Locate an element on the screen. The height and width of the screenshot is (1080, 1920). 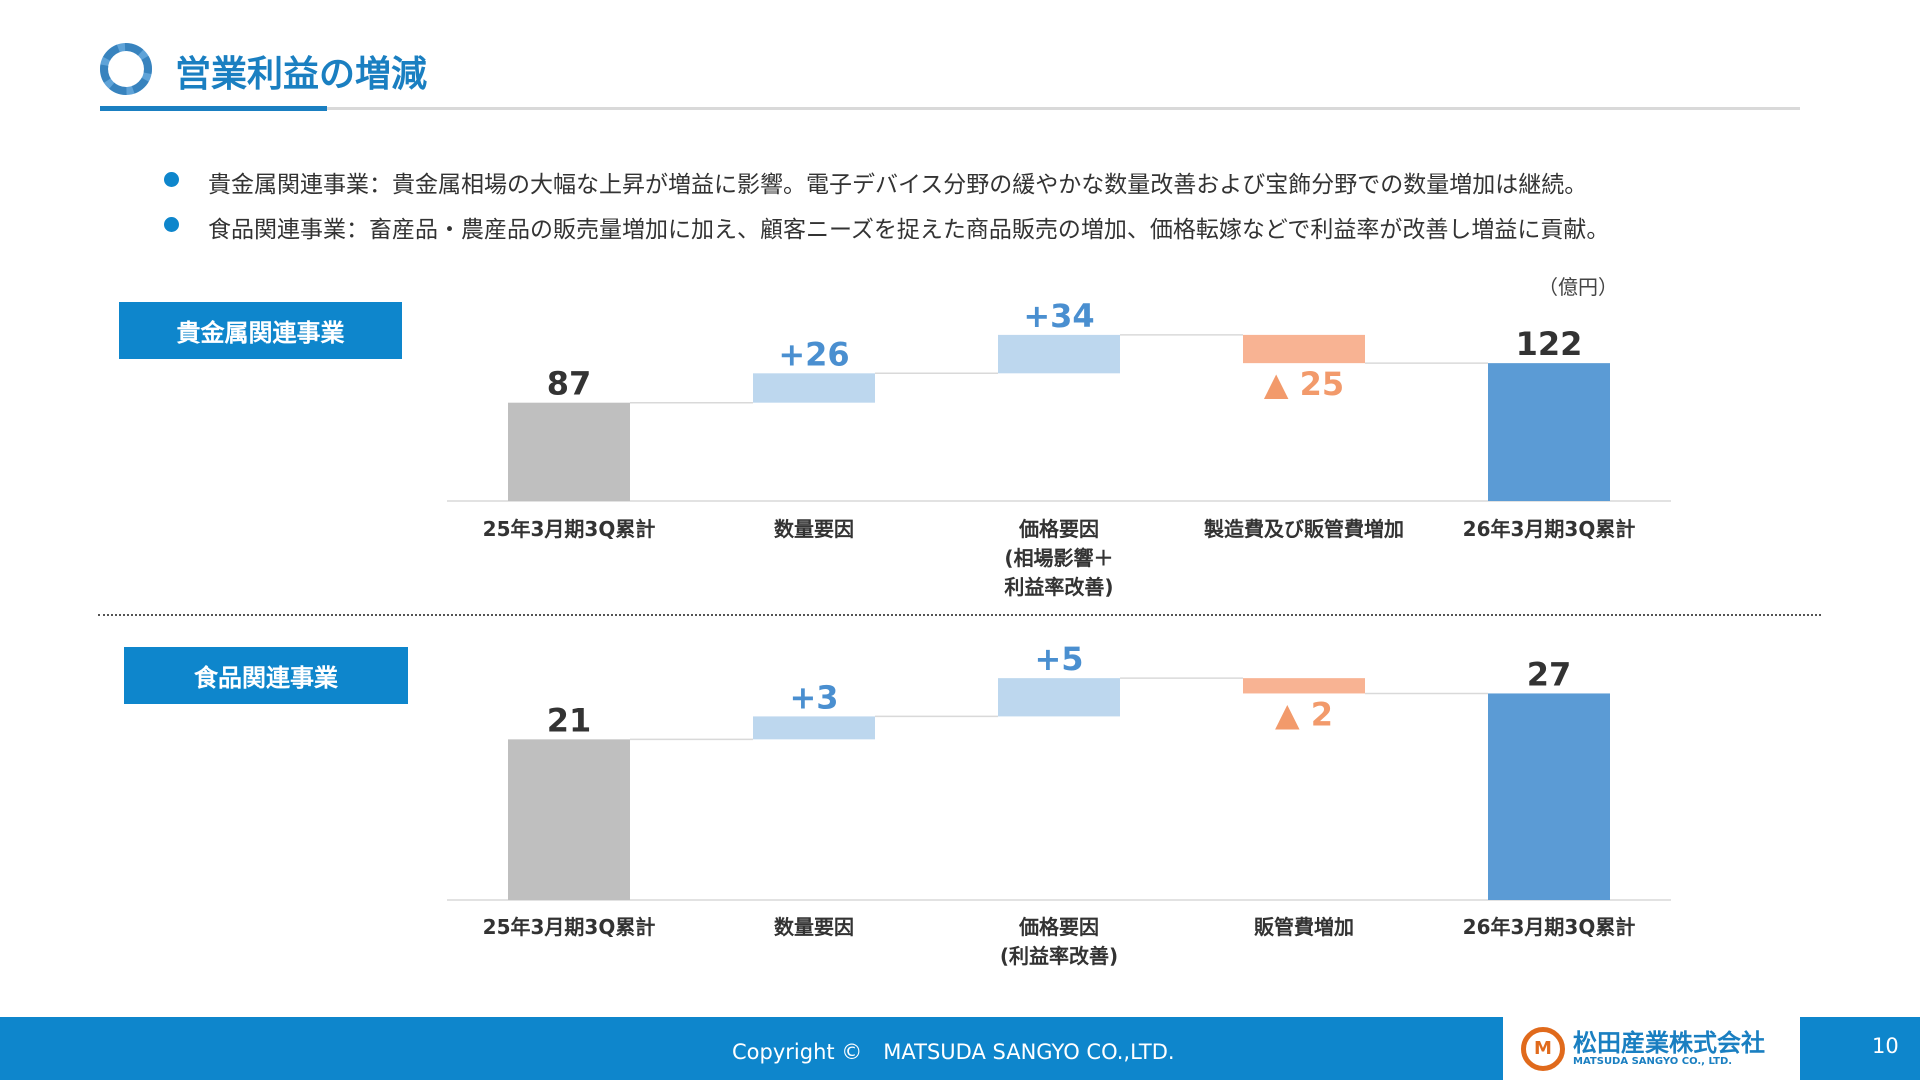
title-underline is located at coordinates (1063, 108).